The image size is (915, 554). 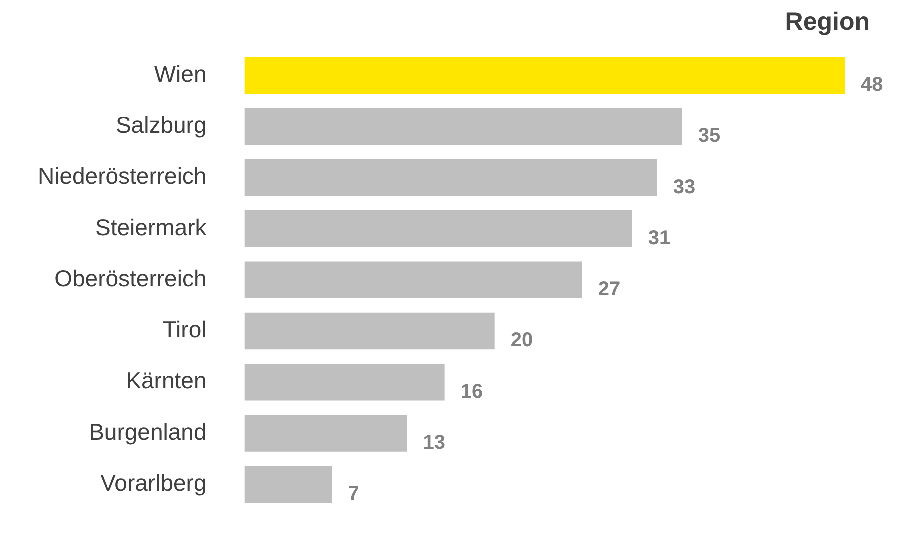 I want to click on data-label: 27, so click(x=609, y=289).